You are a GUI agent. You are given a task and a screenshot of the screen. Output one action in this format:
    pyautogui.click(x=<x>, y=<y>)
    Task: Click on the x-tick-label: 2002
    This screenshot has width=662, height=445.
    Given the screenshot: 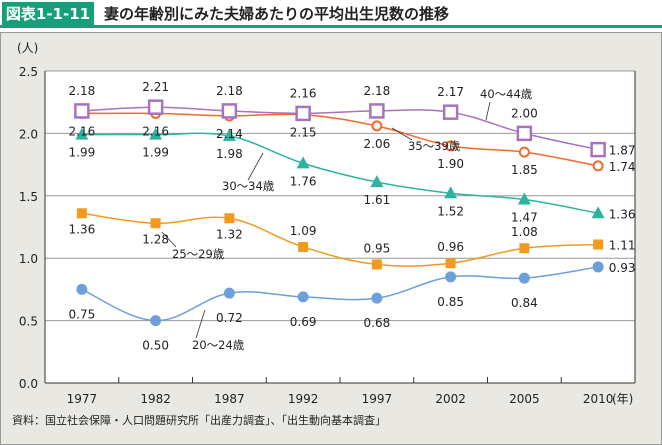 What is the action you would take?
    pyautogui.click(x=450, y=399)
    